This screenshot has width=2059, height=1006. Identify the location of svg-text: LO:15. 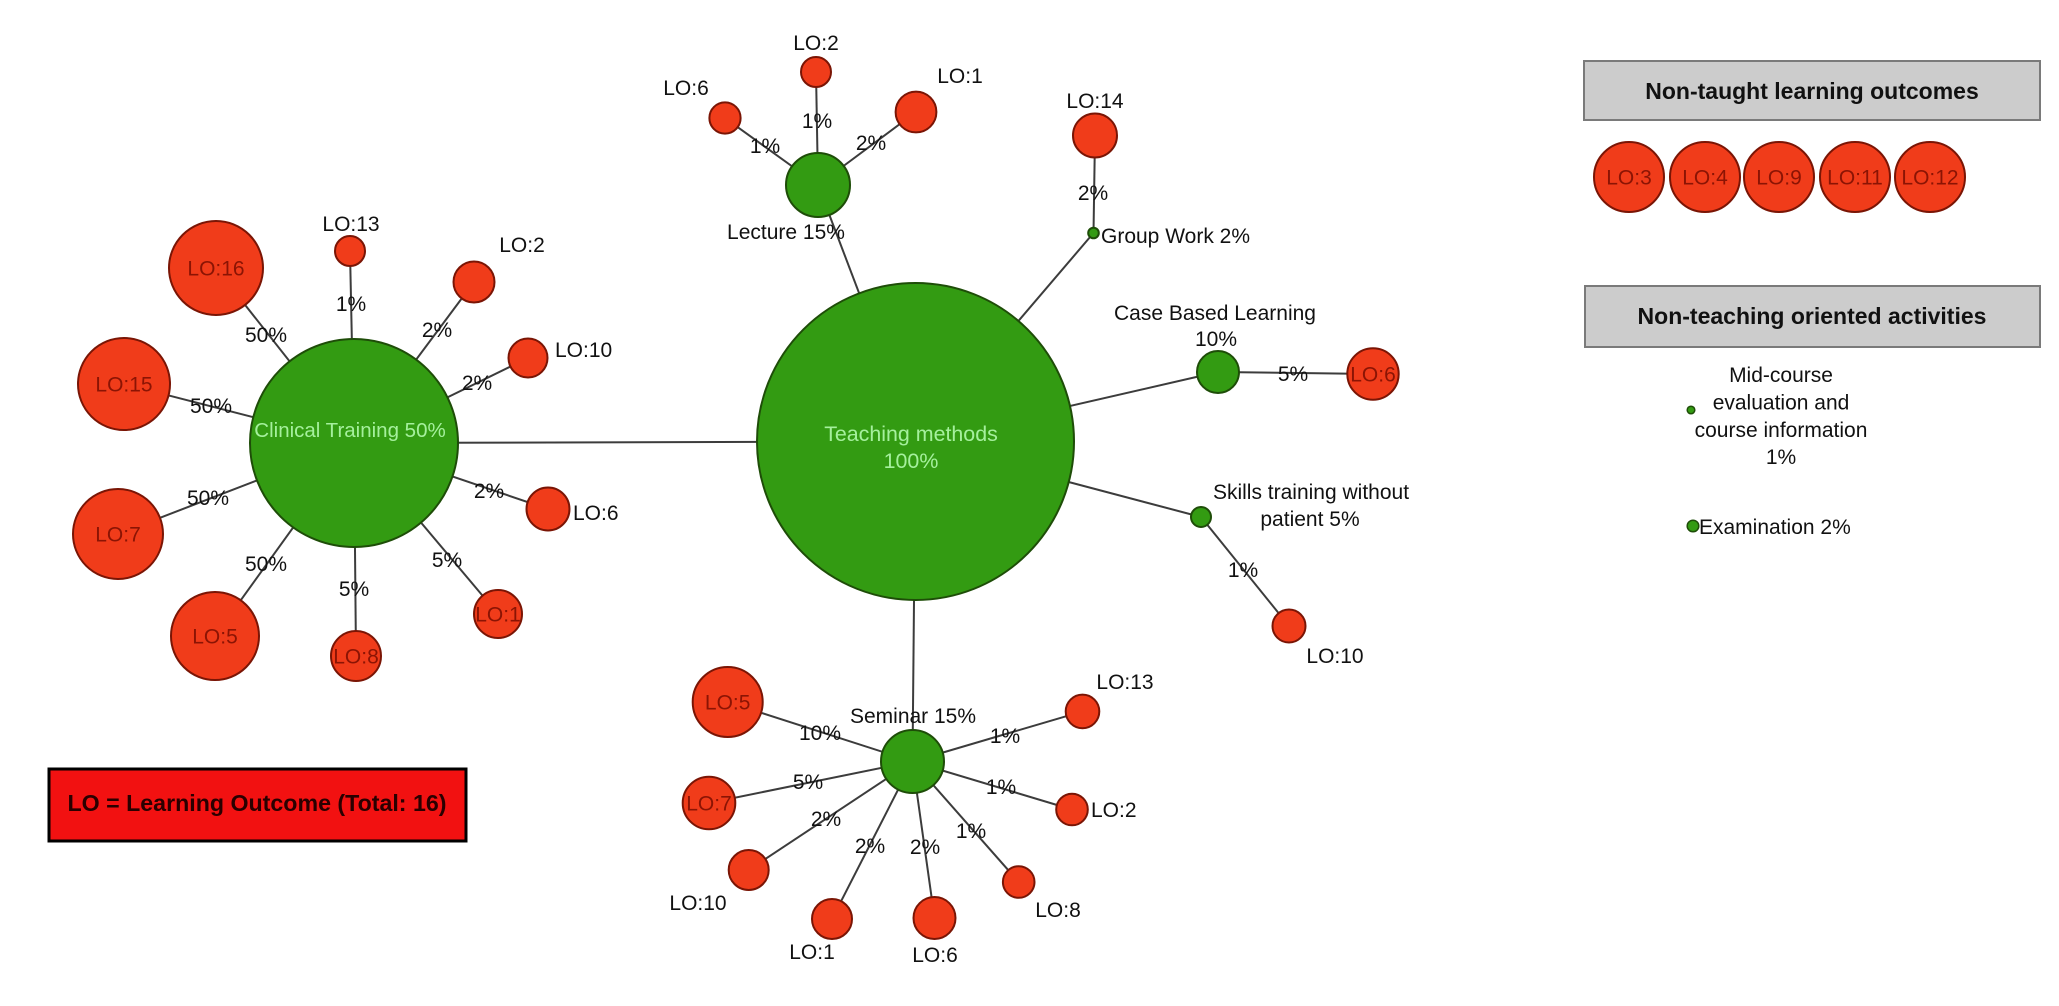
(123, 385).